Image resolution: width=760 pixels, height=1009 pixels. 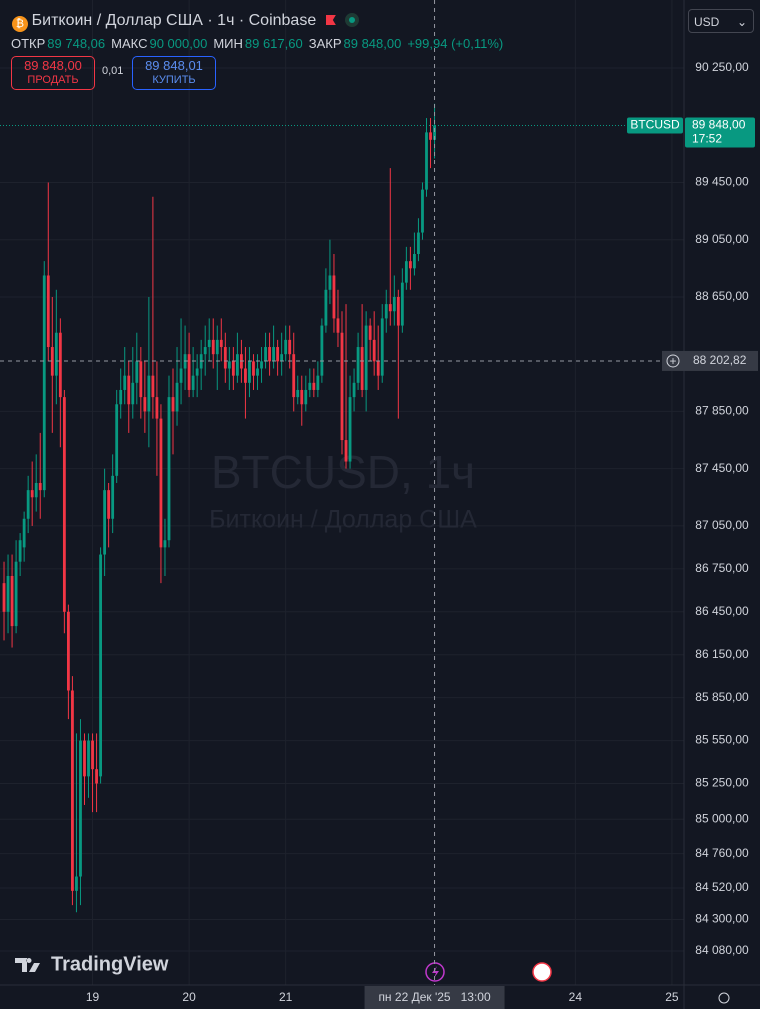 What do you see at coordinates (710, 360) in the screenshot?
I see `crosshair-price-box` at bounding box center [710, 360].